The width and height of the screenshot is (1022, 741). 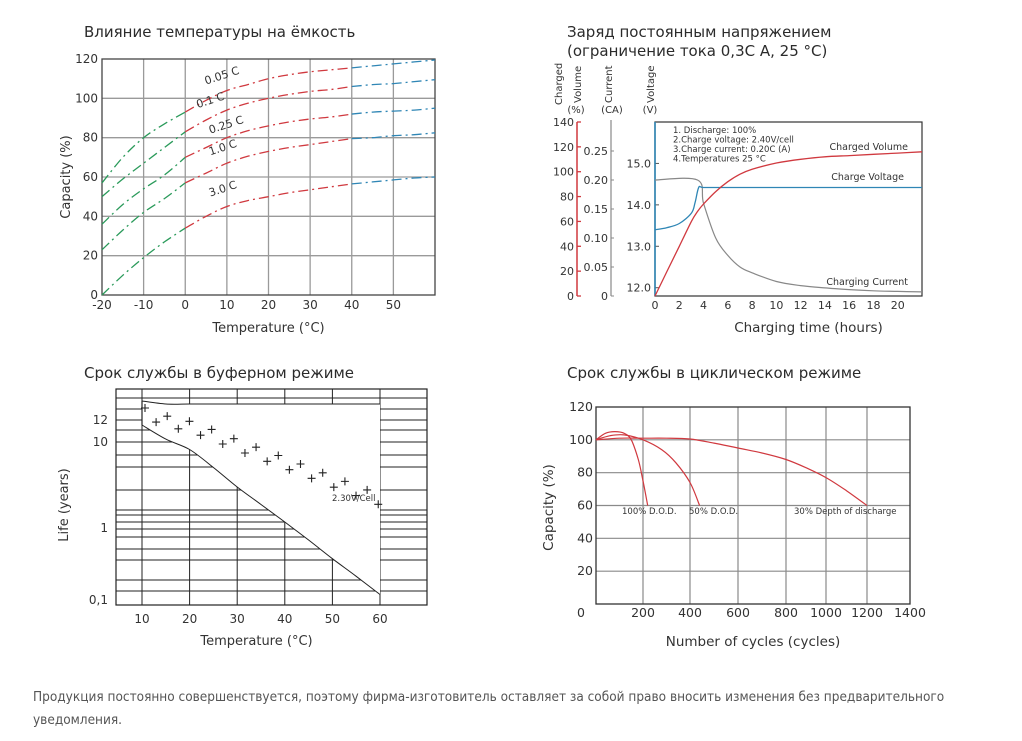 What do you see at coordinates (649, 512) in the screenshot?
I see `chart4-series-label: 100% D.O.D.` at bounding box center [649, 512].